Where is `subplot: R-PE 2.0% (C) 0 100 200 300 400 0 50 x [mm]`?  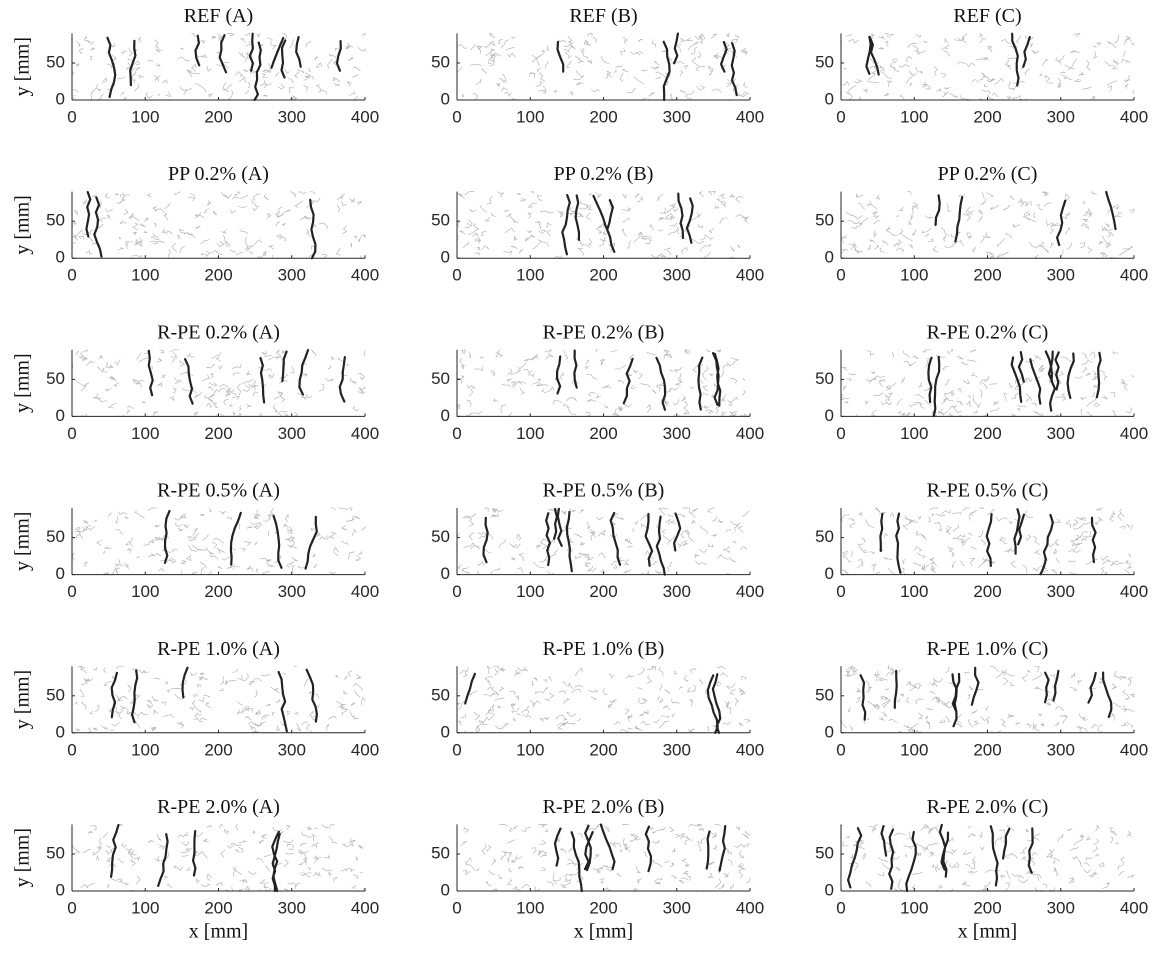
subplot: R-PE 2.0% (C) 0 100 200 300 400 0 50 x [mm] is located at coordinates (981, 869).